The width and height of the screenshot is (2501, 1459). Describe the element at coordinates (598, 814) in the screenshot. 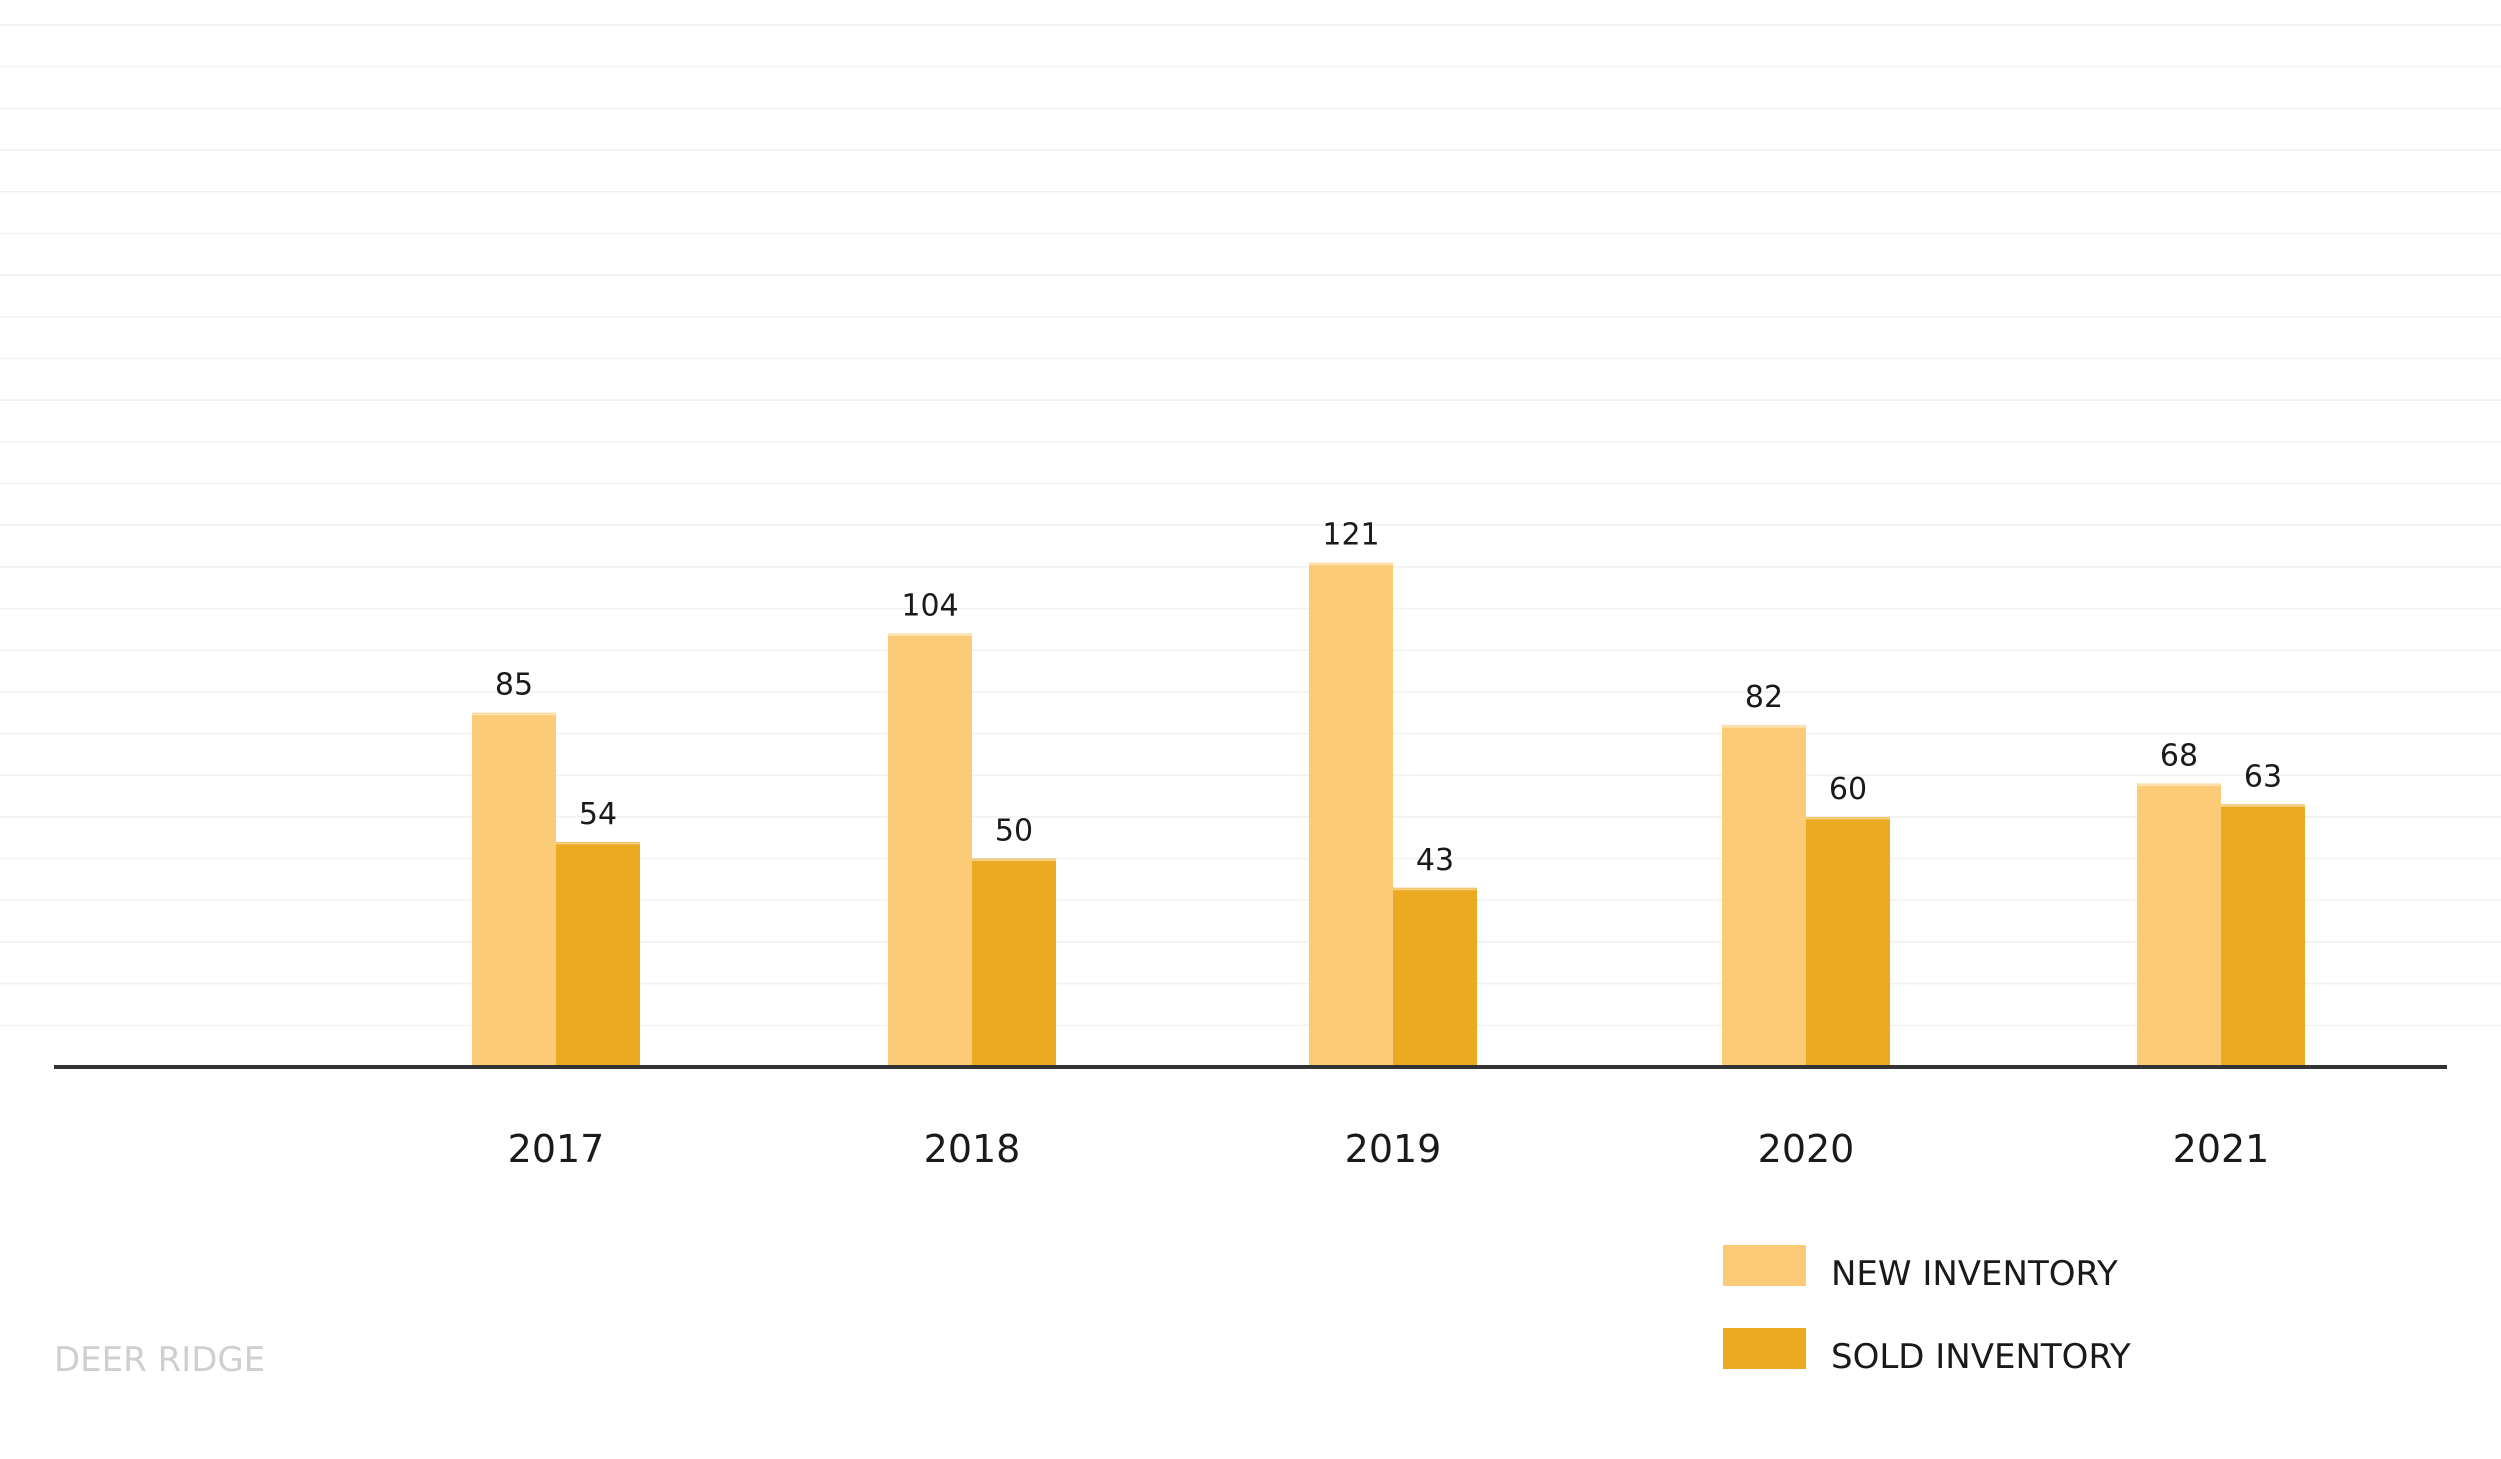

I see `sold-inventory-value-label-2017: 54` at that location.